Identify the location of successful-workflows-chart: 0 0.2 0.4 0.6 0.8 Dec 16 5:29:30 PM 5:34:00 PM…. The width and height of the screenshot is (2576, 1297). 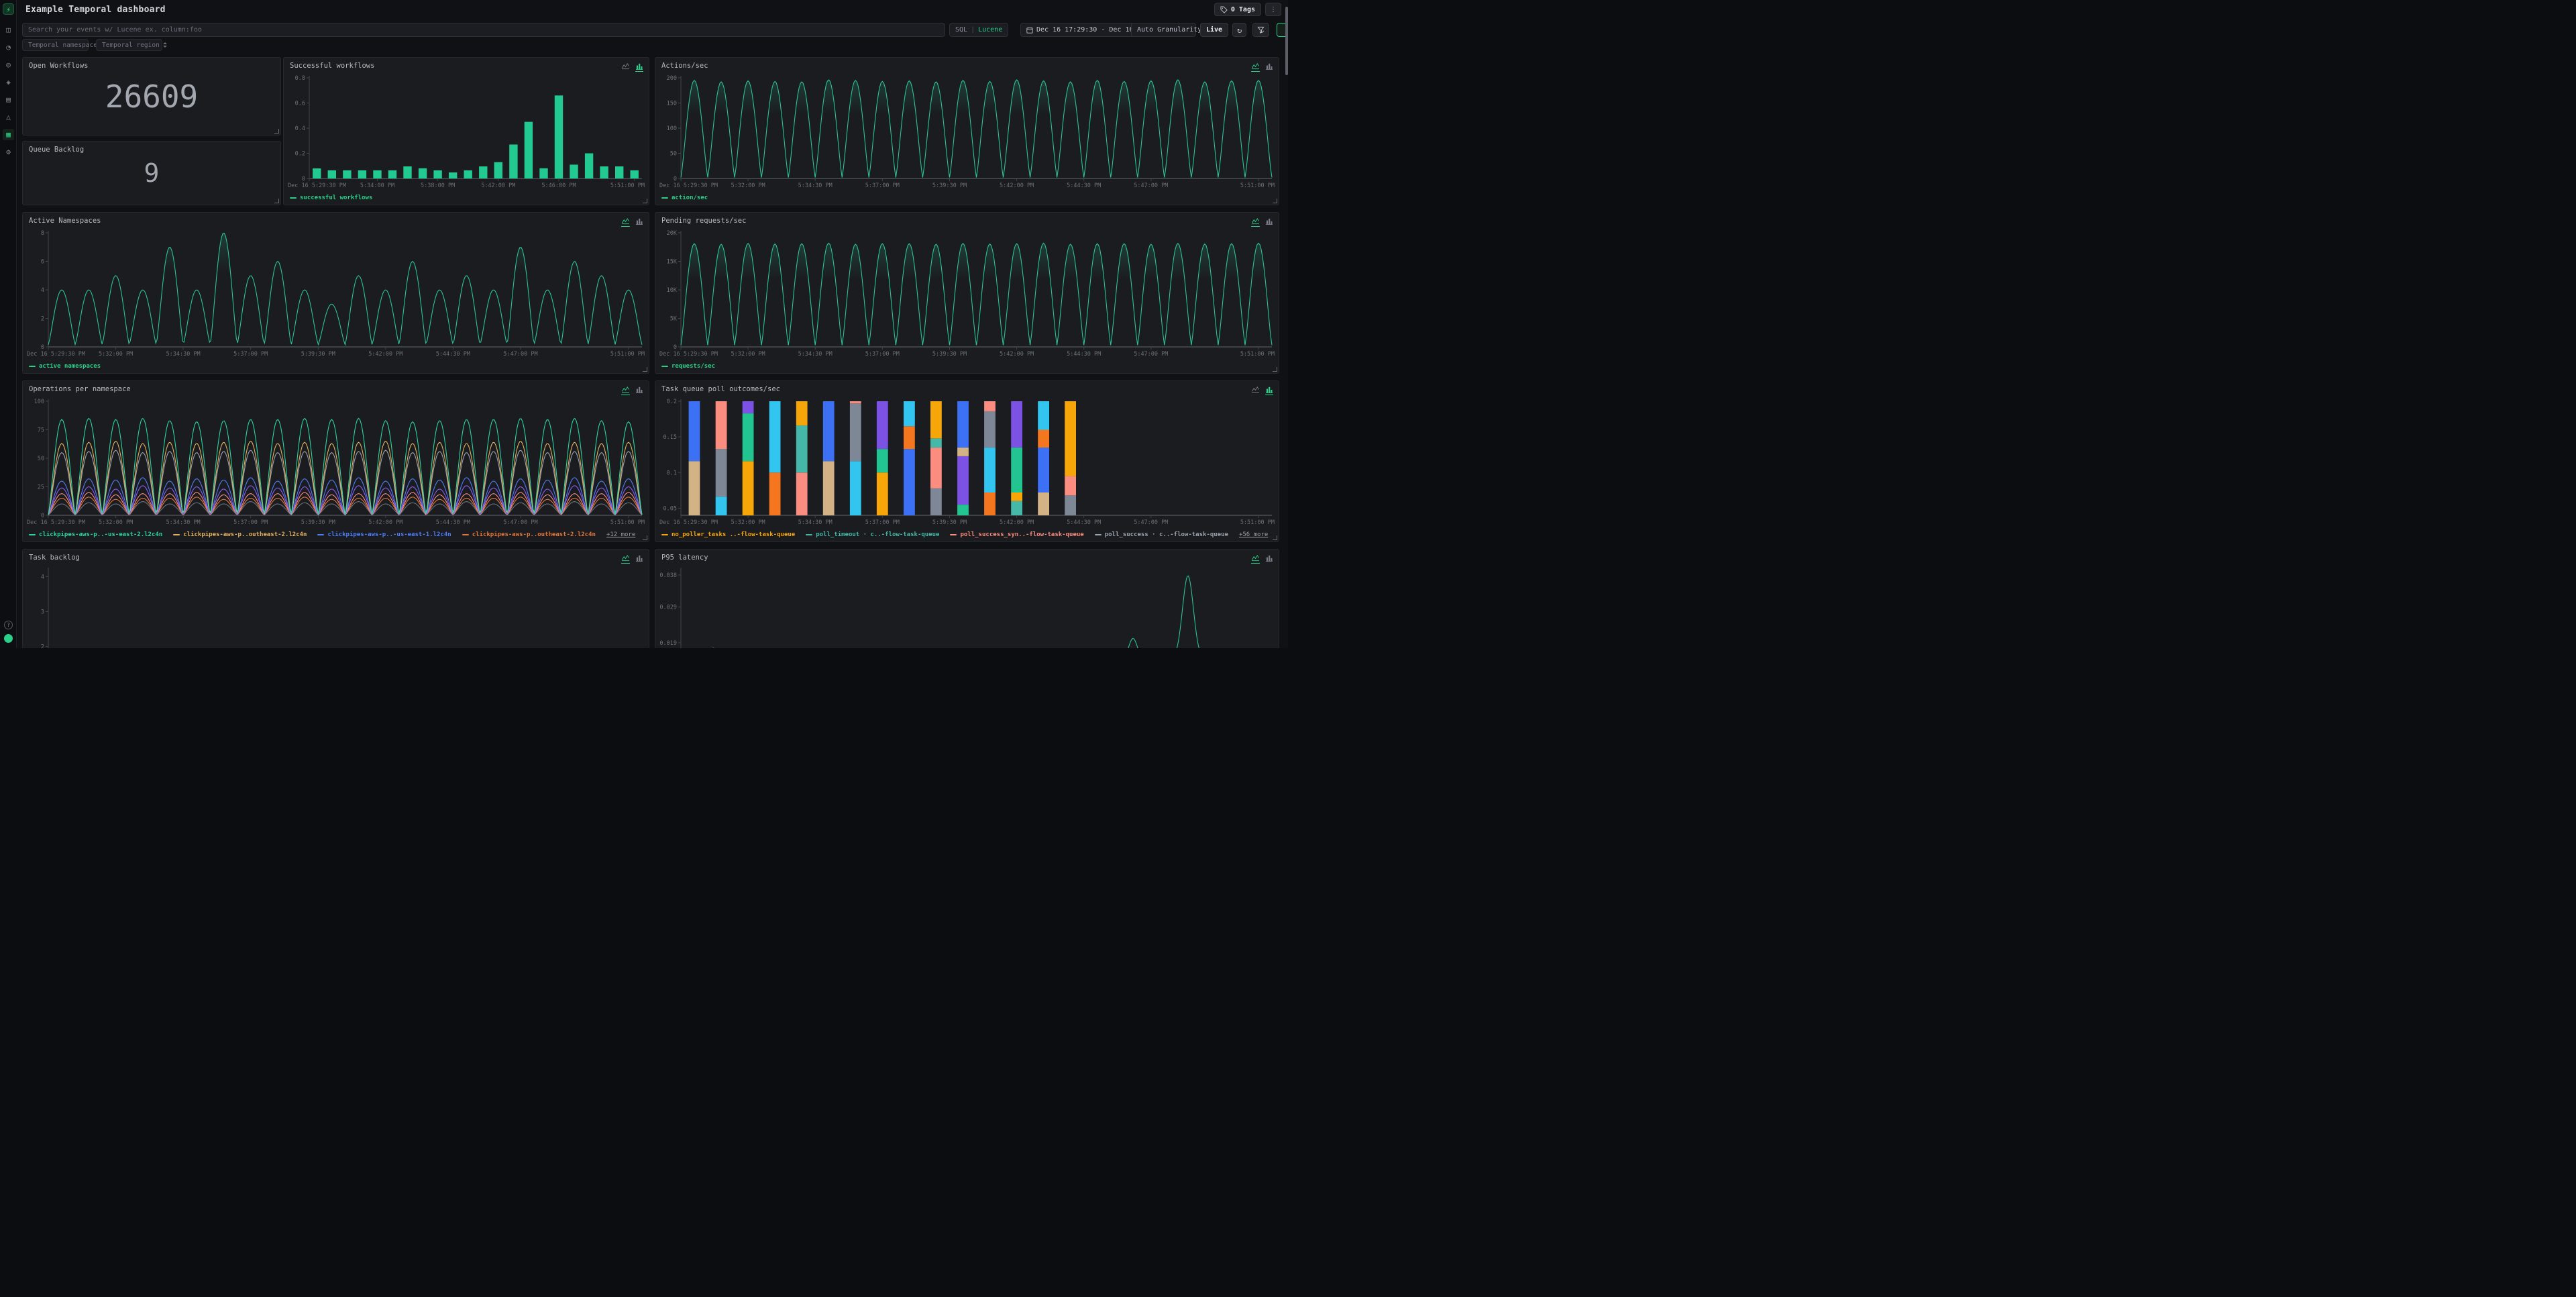
(466, 132).